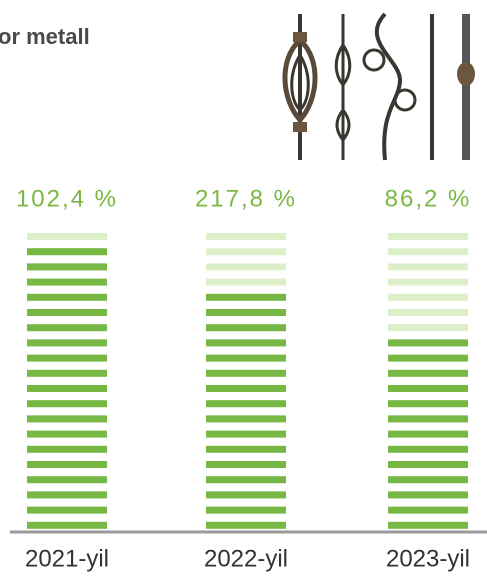  What do you see at coordinates (246, 198) in the screenshot?
I see `value-label: 217,8 %` at bounding box center [246, 198].